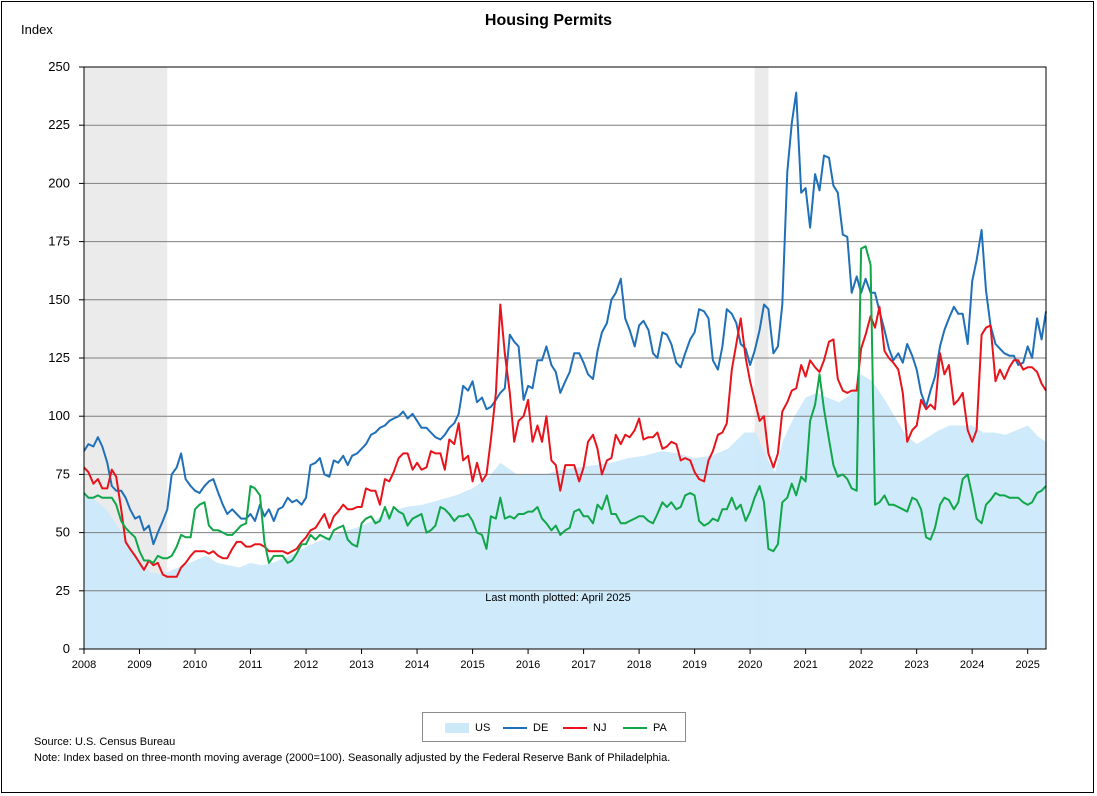 The image size is (1097, 796). I want to click on legend-label-pa: PA, so click(660, 728).